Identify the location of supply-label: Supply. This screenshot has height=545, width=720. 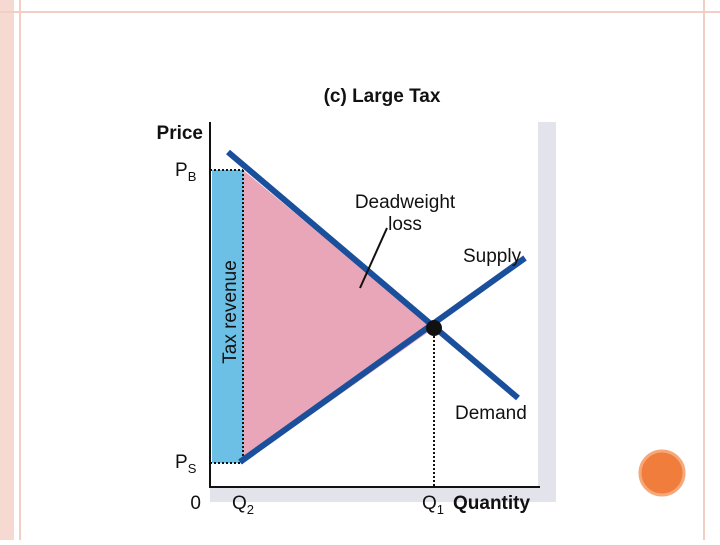
(492, 256).